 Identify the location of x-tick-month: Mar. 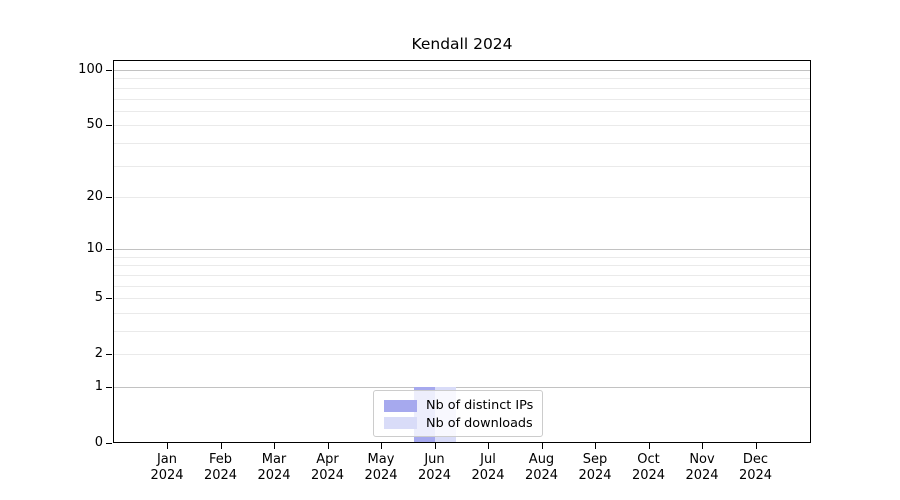
(274, 459).